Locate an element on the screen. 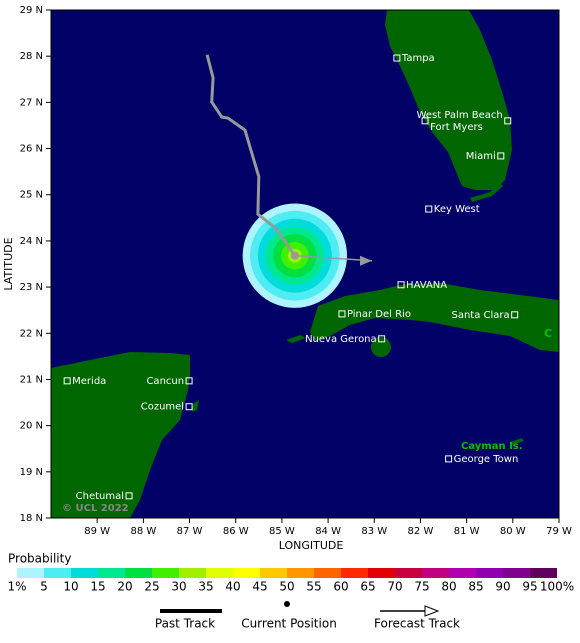 Image resolution: width=580 pixels, height=643 pixels. forecast-arrowhead is located at coordinates (365, 260).